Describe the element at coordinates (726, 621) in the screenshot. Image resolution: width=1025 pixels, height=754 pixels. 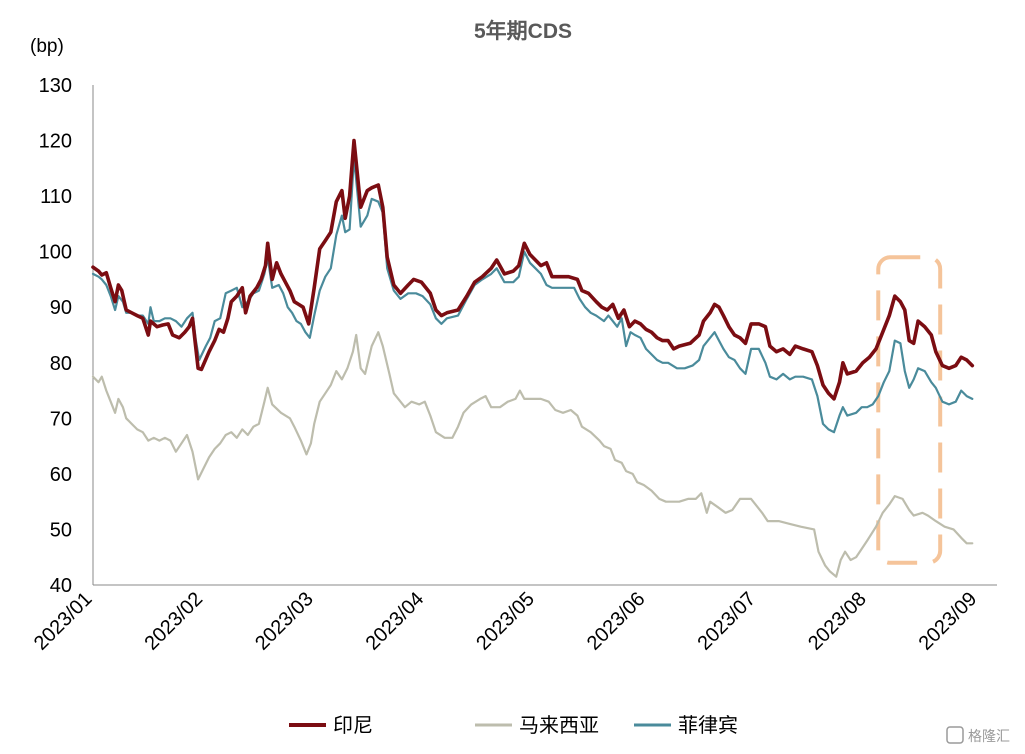
I see `x-tick-label: 2023/07` at that location.